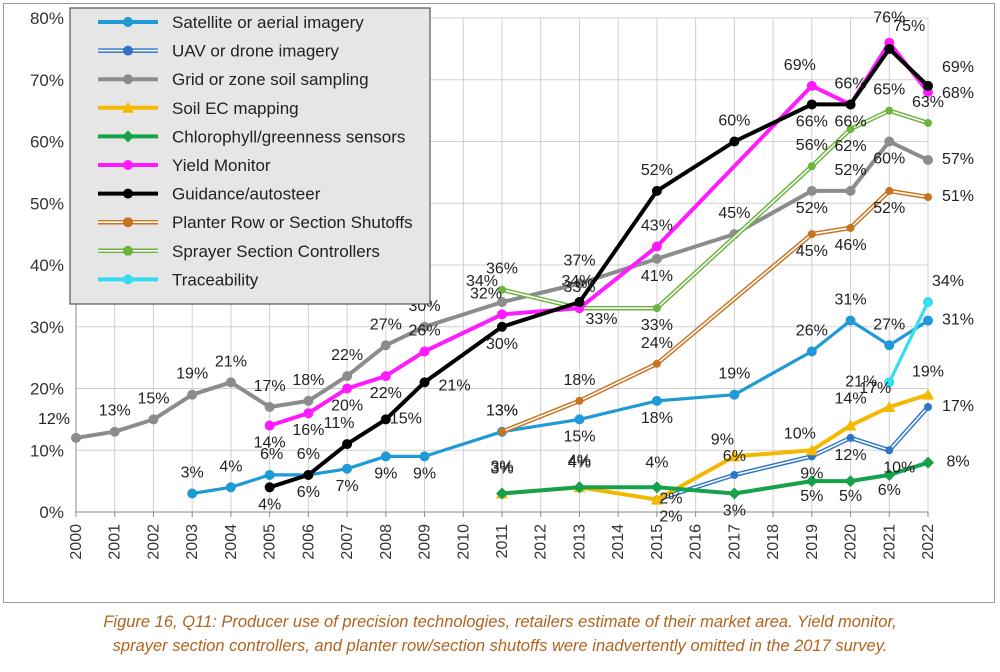  I want to click on data-label: 9%, so click(424, 473).